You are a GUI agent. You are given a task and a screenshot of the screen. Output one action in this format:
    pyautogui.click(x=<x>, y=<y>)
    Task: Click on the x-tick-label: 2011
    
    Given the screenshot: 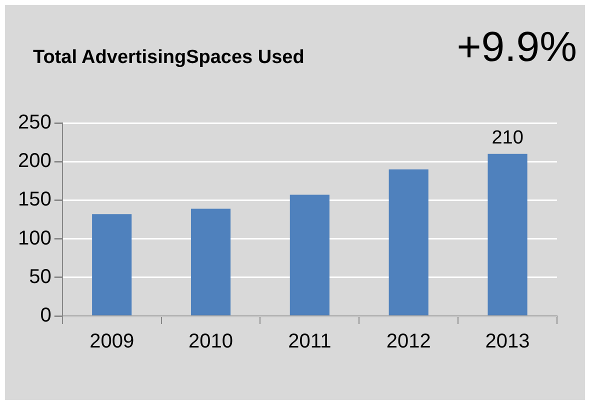 What is the action you would take?
    pyautogui.click(x=310, y=341)
    